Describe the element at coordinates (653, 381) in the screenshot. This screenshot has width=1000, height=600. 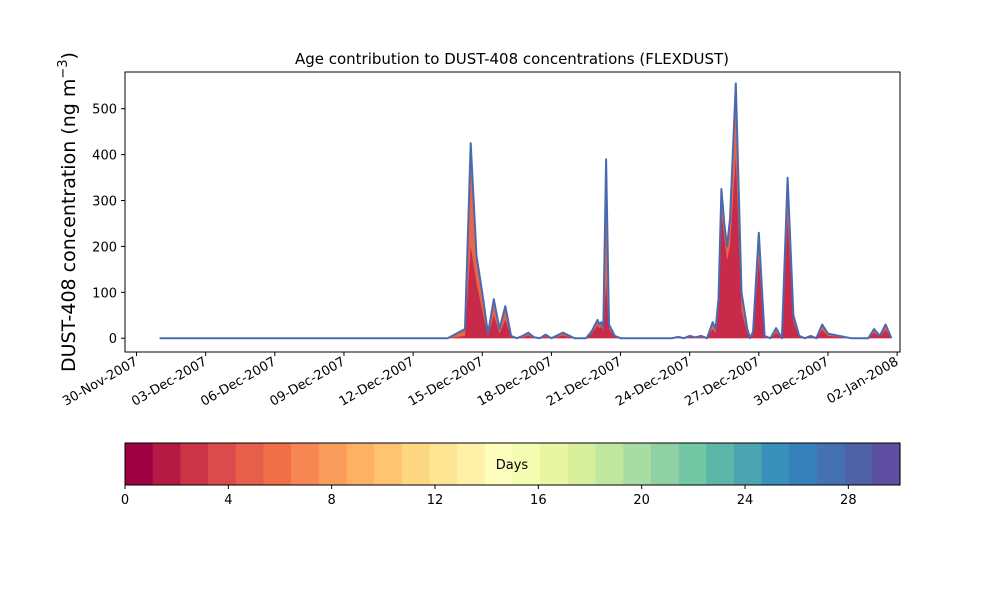
I see `x-tick-label: 24-Dec-2007` at that location.